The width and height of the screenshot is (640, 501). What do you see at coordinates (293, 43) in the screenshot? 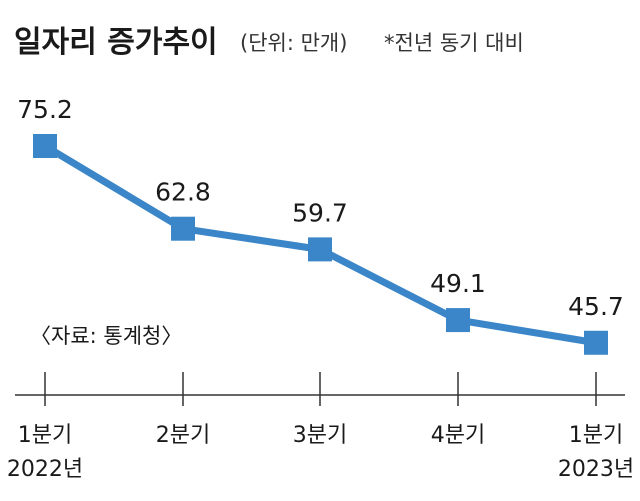
I see `unit-label: (단위: 만개)` at bounding box center [293, 43].